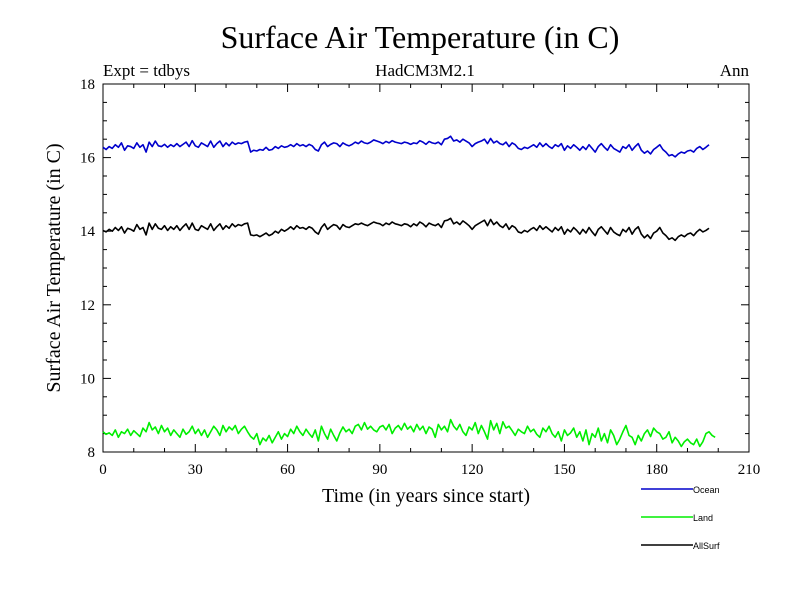 The height and width of the screenshot is (600, 800). Describe the element at coordinates (703, 518) in the screenshot. I see `legend-label-land: Land` at that location.